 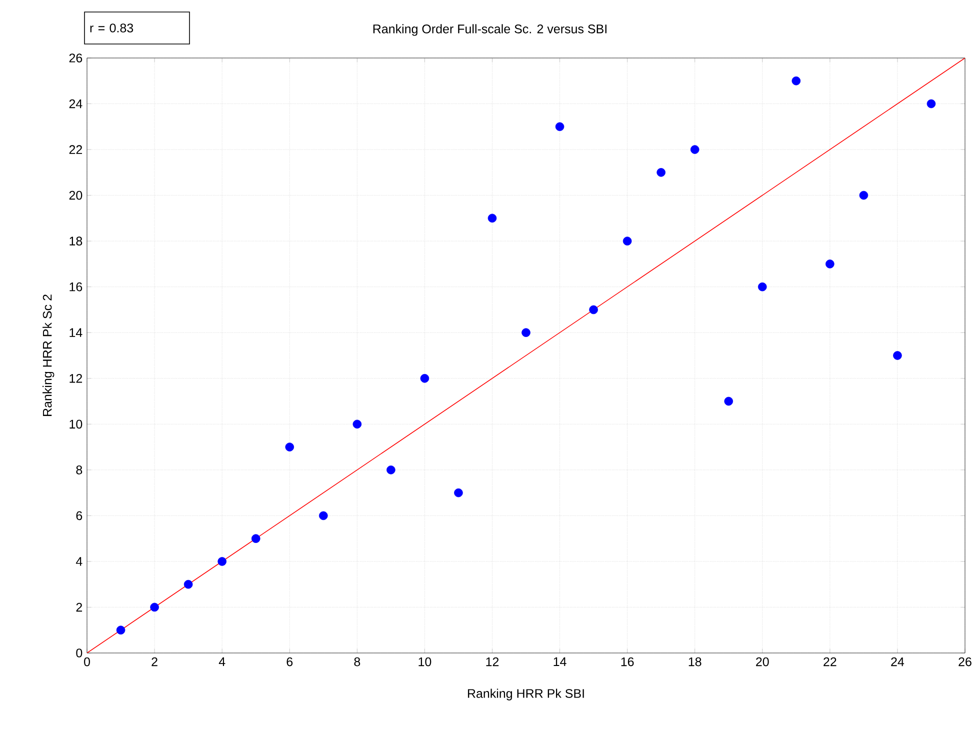 I want to click on x-tick-label: 6, so click(x=289, y=661).